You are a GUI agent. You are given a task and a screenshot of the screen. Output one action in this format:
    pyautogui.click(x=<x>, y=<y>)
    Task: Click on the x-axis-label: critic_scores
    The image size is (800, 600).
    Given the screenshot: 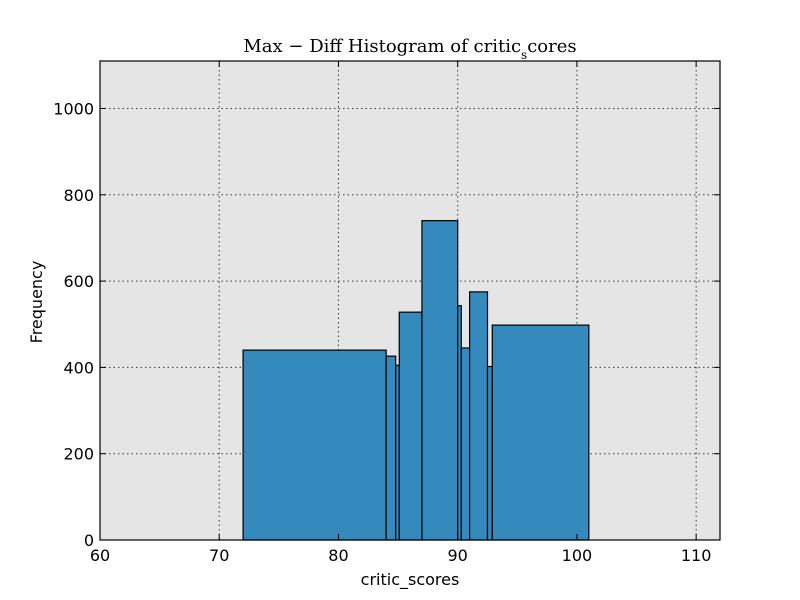 What is the action you would take?
    pyautogui.click(x=410, y=580)
    